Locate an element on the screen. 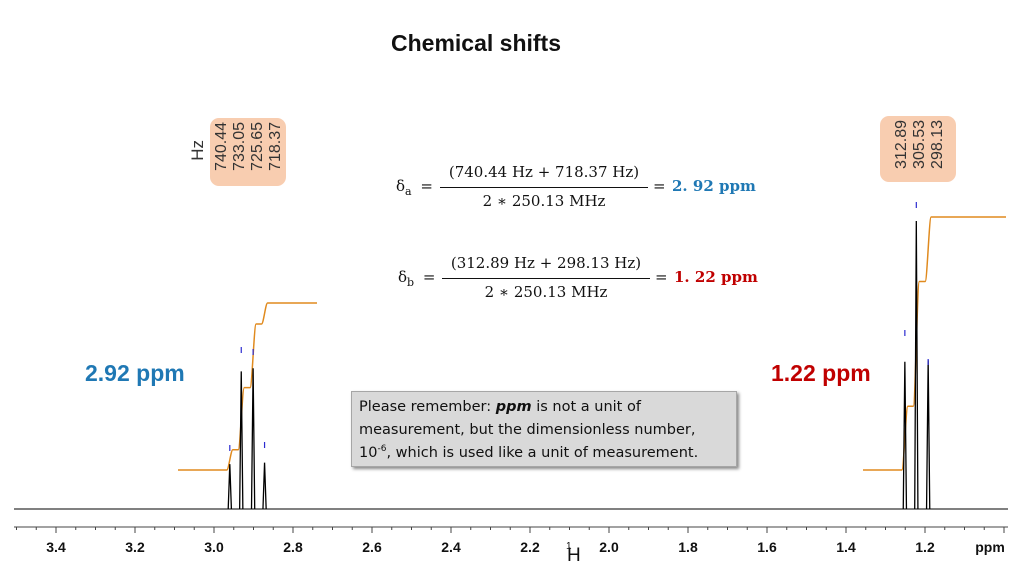 This screenshot has height=576, width=1024. equation-a-delta: δ is located at coordinates (401, 186).